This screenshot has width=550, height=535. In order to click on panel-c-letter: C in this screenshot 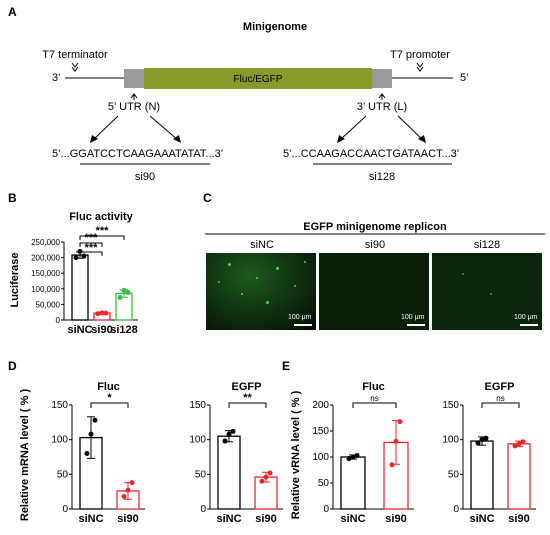, I will do `click(207, 198)`.